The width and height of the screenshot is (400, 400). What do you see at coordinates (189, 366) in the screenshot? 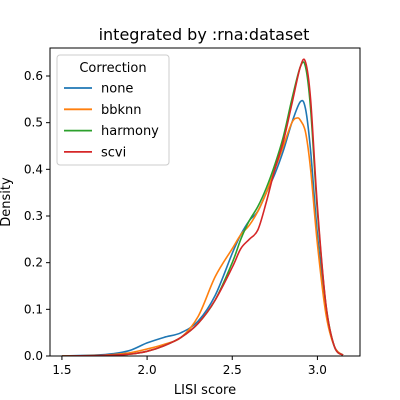
I see `x-axis: 1.5 2.0 2.5 3.0` at bounding box center [189, 366].